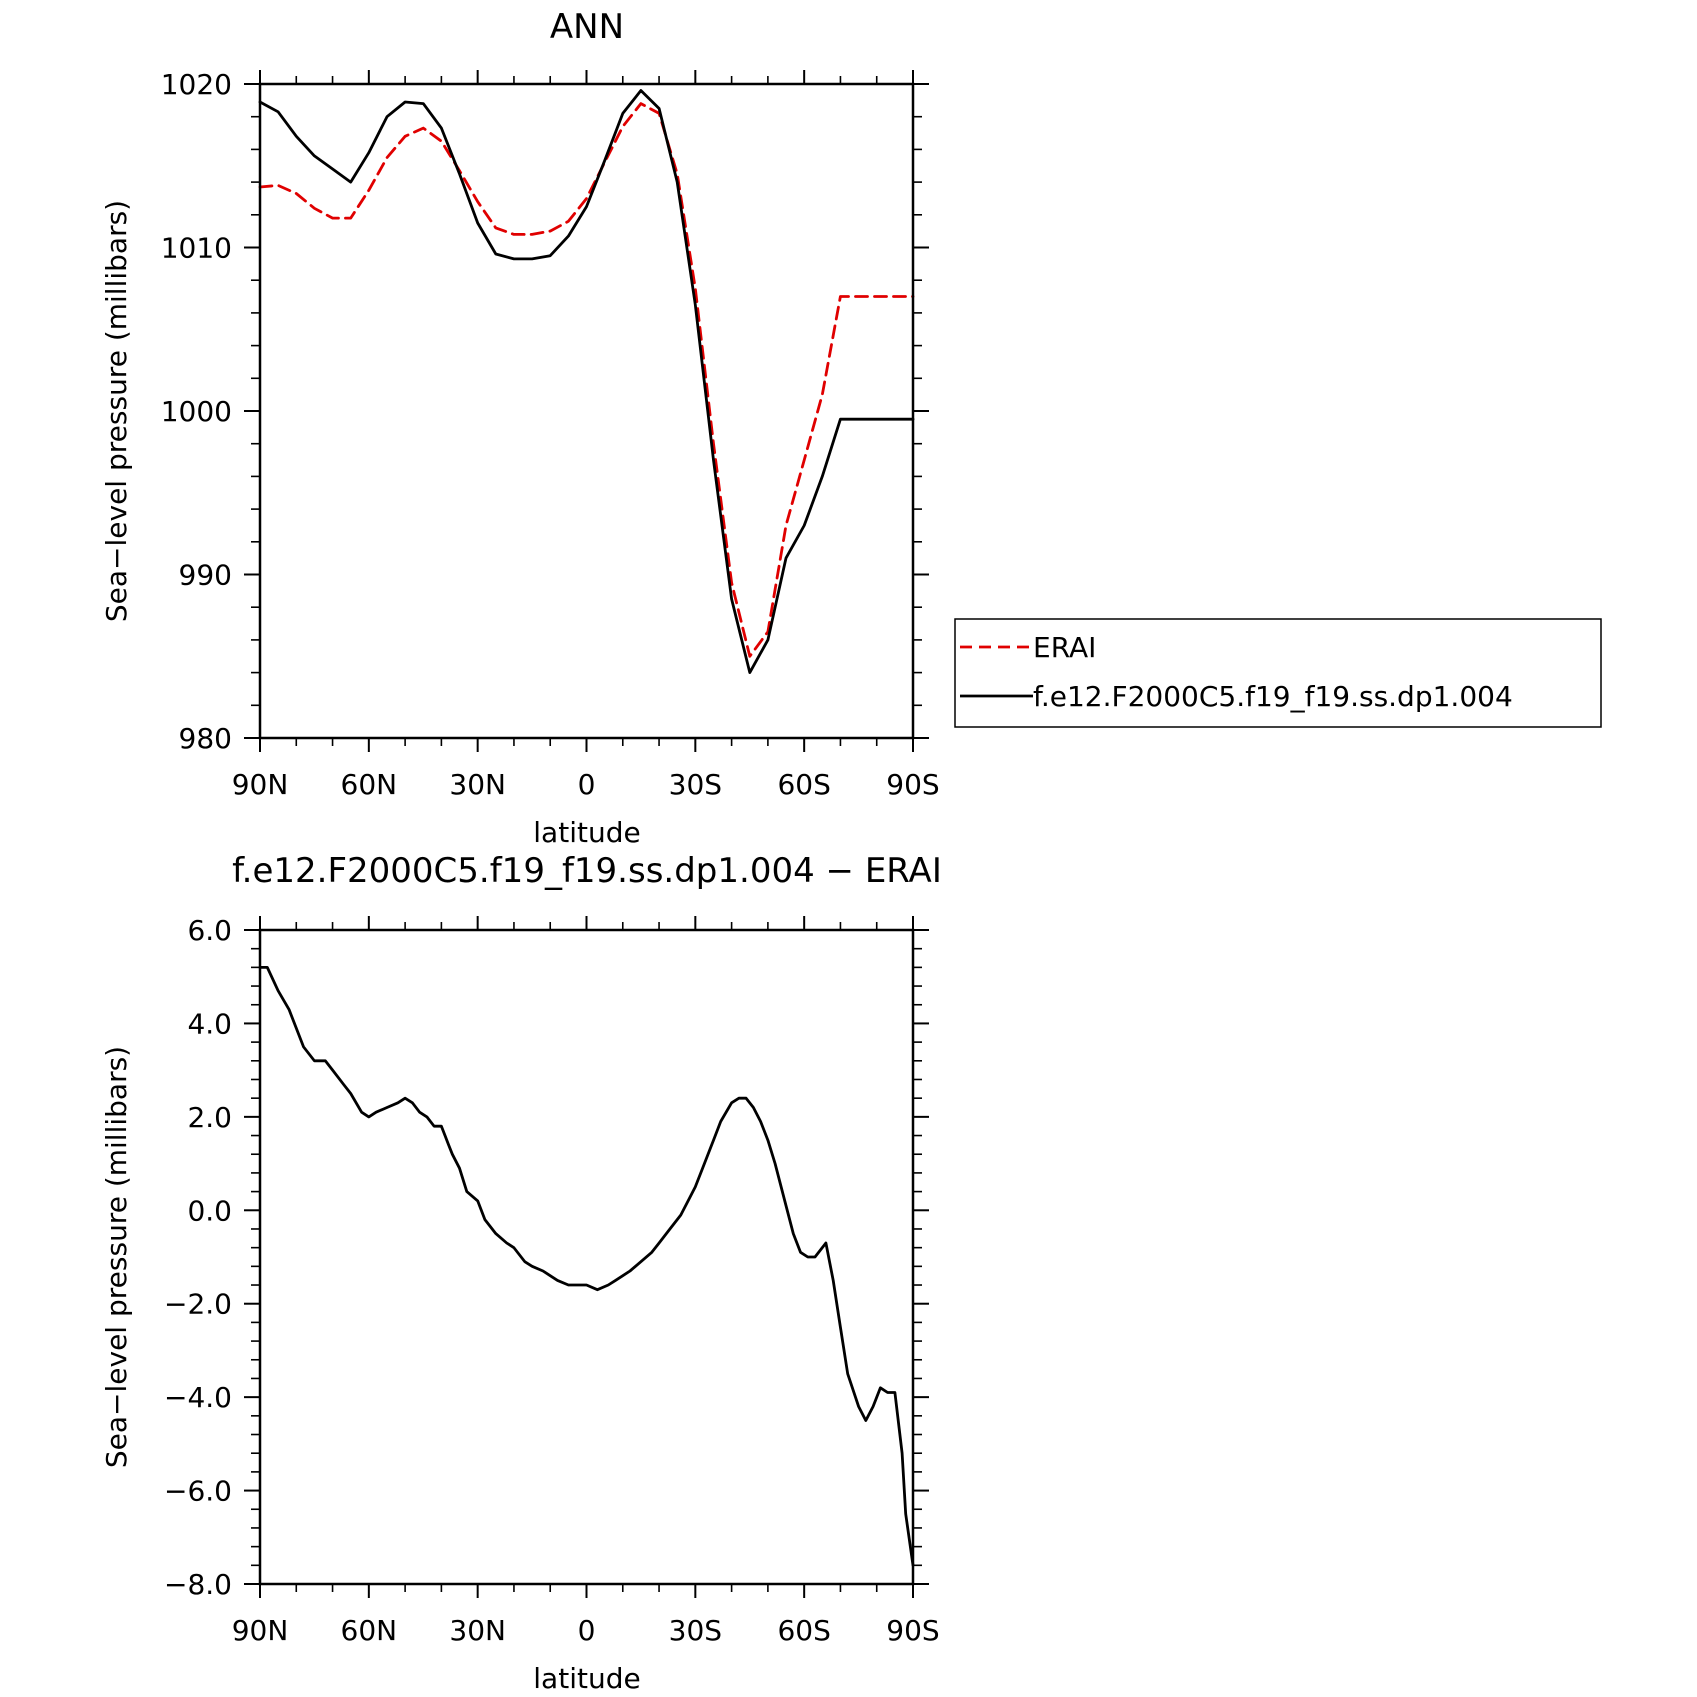 This screenshot has height=1697, width=1697. What do you see at coordinates (198, 1397) in the screenshot?
I see `y-tick-label: −4.0` at bounding box center [198, 1397].